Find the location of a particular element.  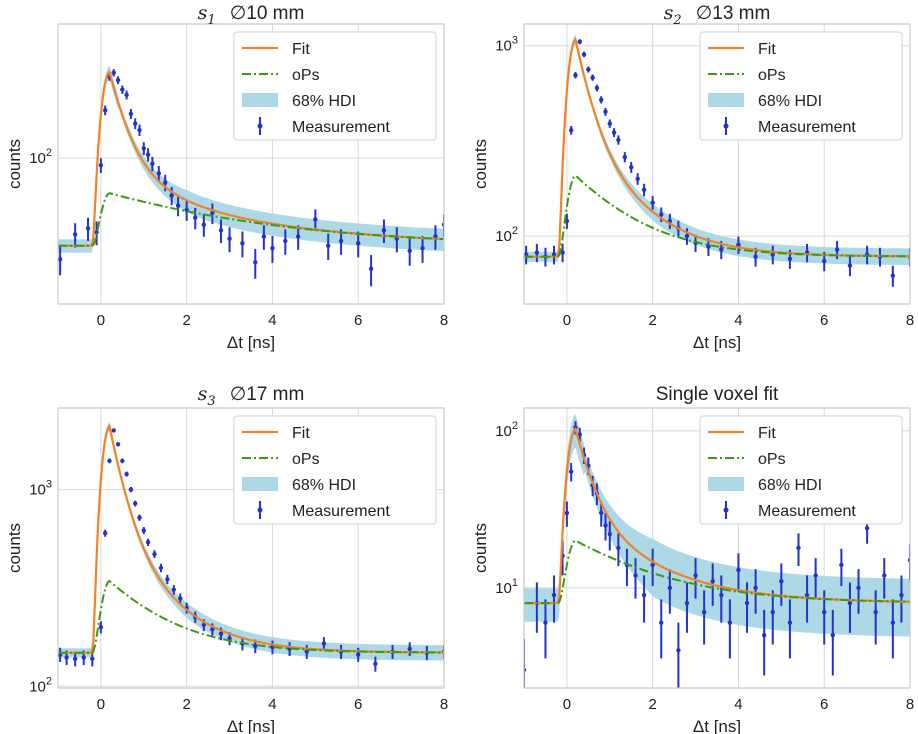

legend-hdi-swatch is located at coordinates (260, 484).